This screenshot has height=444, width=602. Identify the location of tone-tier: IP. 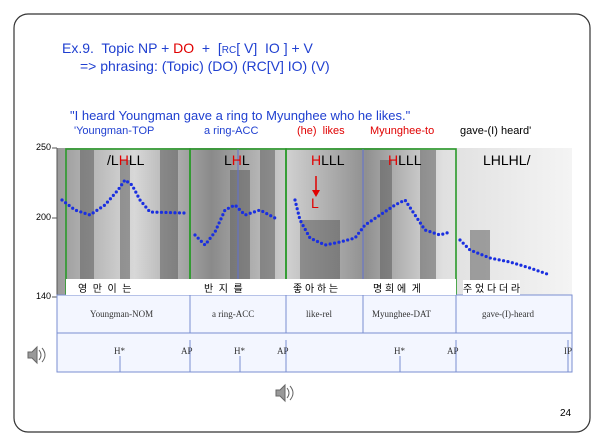
(568, 351).